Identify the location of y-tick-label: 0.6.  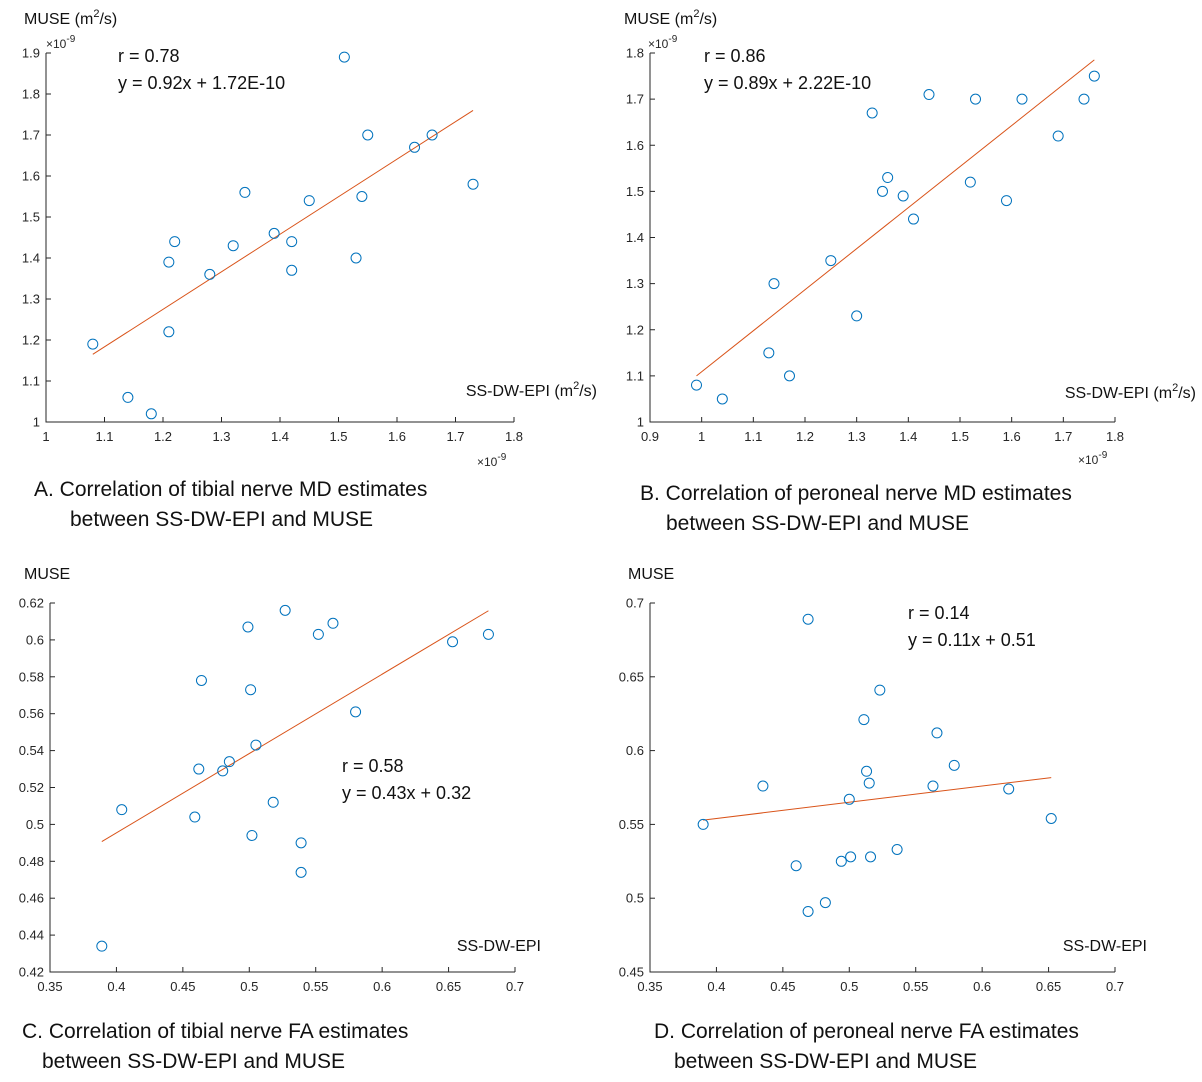
(35, 639).